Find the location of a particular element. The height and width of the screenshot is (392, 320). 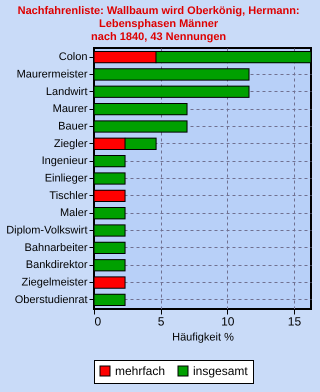

x-tick-label: 5 is located at coordinates (161, 321).